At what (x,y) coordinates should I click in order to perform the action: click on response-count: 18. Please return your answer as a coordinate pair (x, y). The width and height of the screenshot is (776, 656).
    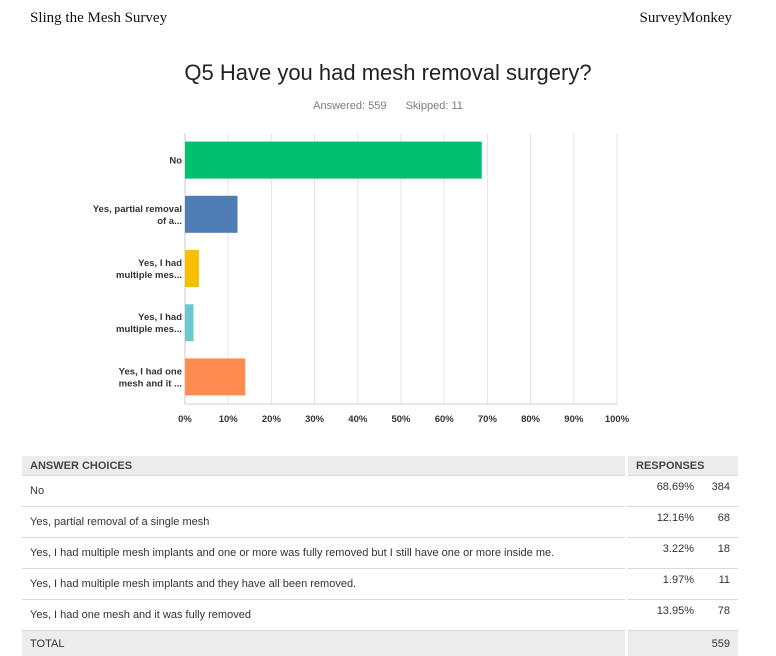
    Looking at the image, I should click on (720, 553).